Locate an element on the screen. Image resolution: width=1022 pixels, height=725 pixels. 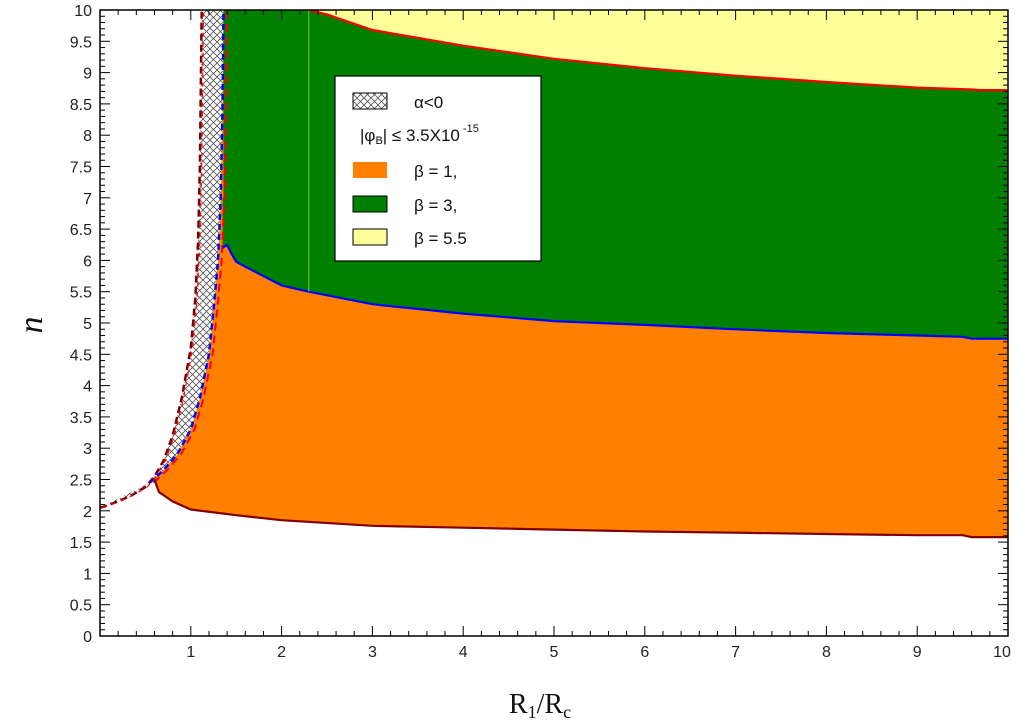
y-tick-label: 0 is located at coordinates (87, 637).